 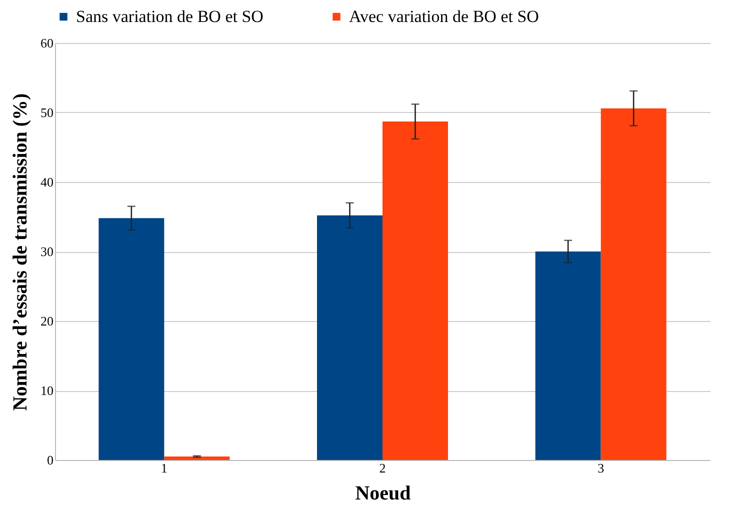 What do you see at coordinates (47, 112) in the screenshot?
I see `y-tick-label: 50` at bounding box center [47, 112].